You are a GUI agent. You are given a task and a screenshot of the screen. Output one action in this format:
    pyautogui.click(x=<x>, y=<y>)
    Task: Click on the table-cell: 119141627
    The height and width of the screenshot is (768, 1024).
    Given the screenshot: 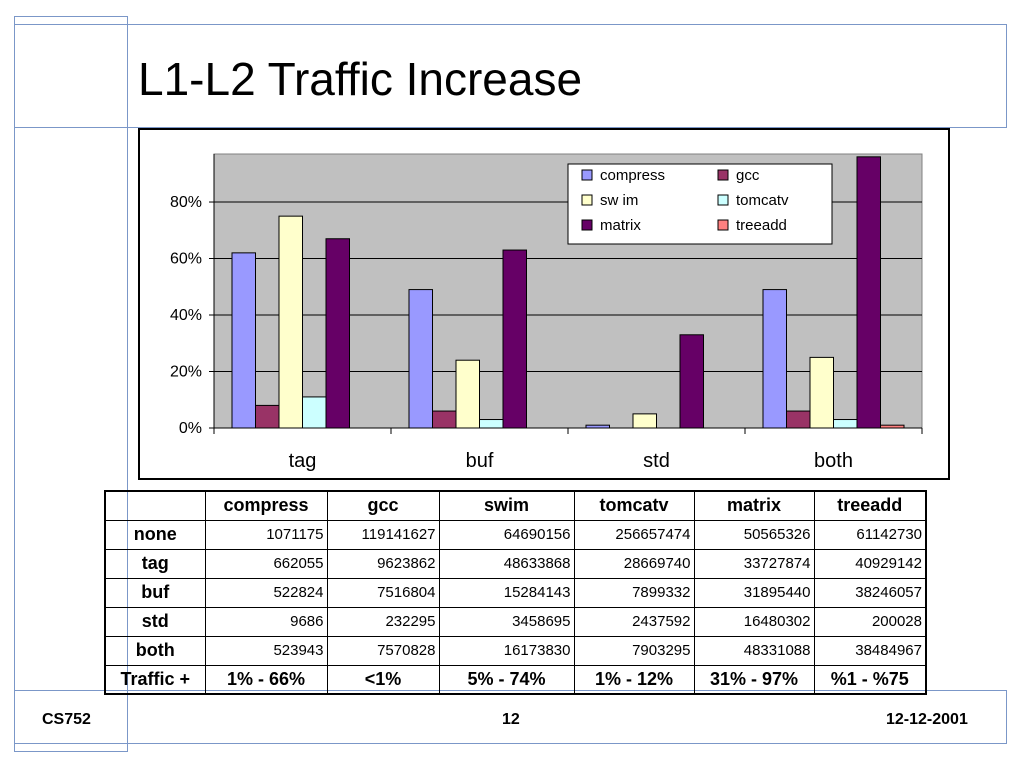 What is the action you would take?
    pyautogui.click(x=383, y=534)
    